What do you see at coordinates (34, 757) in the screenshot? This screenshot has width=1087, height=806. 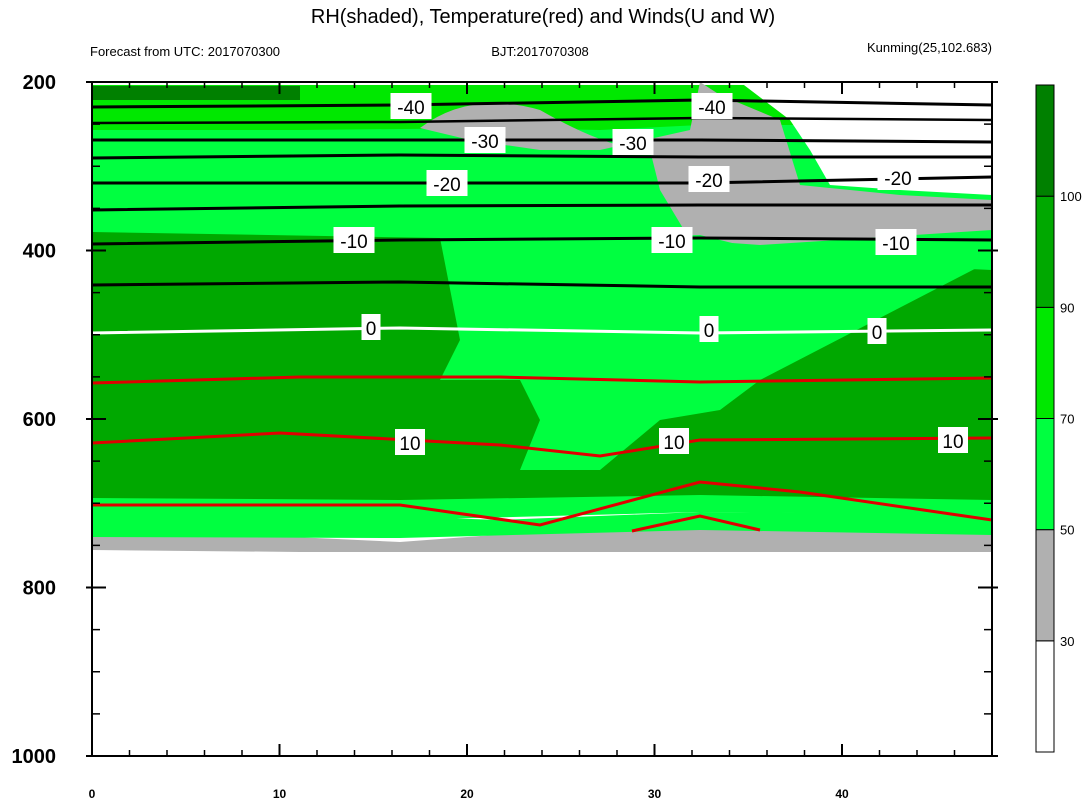 I see `y-tick-label: 1000` at bounding box center [34, 757].